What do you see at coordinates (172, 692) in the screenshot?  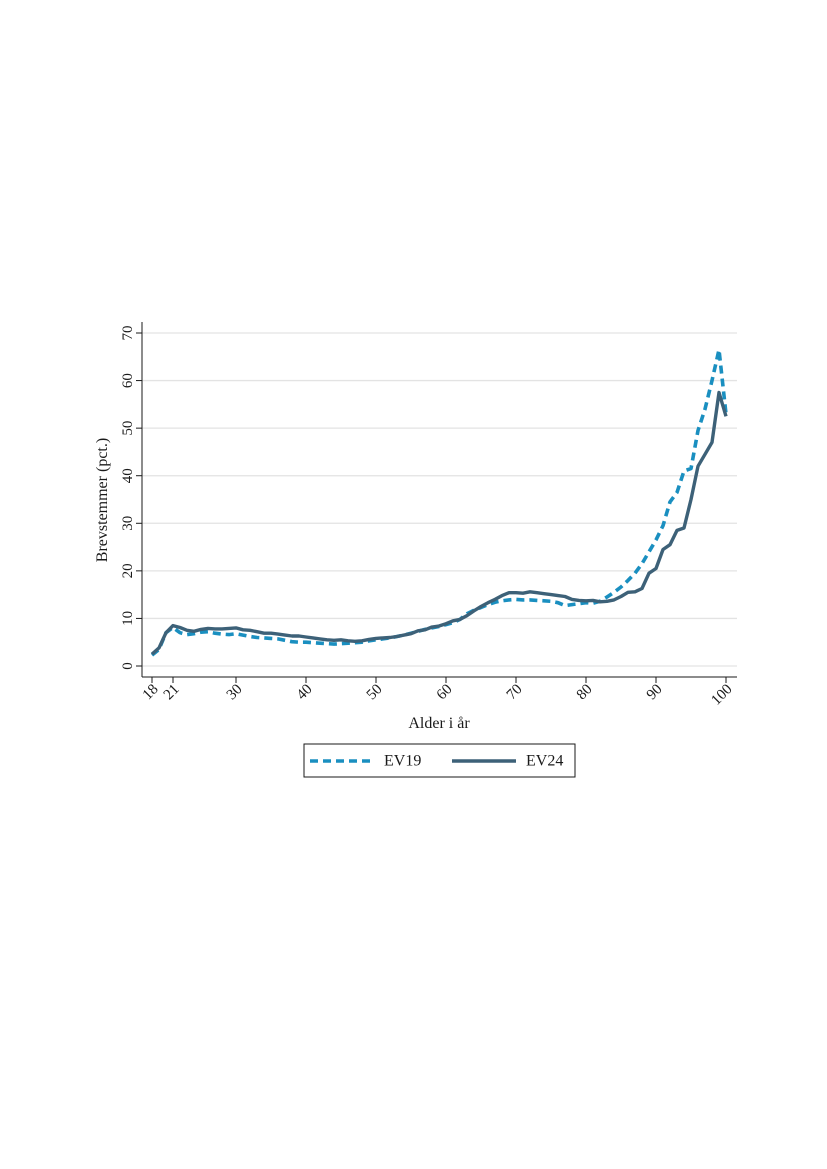 I see `x-tick-label-21: 21` at bounding box center [172, 692].